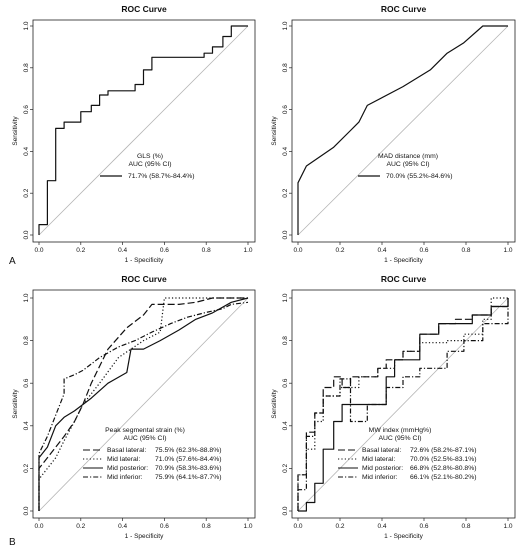 The image size is (529, 550). I want to click on legend-entry-auc: 72.6% (58.2%-87.1%), so click(443, 450).